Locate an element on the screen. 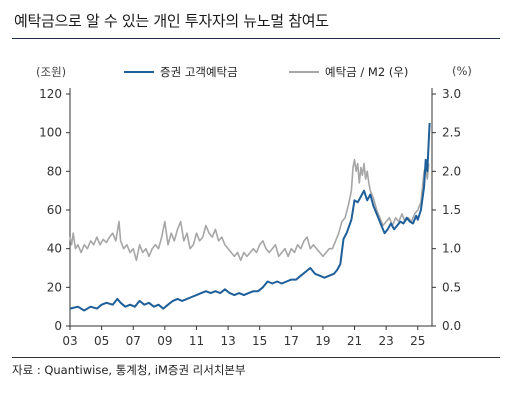 This screenshot has height=404, width=512. right-tick-label: 2.5 is located at coordinates (451, 133).